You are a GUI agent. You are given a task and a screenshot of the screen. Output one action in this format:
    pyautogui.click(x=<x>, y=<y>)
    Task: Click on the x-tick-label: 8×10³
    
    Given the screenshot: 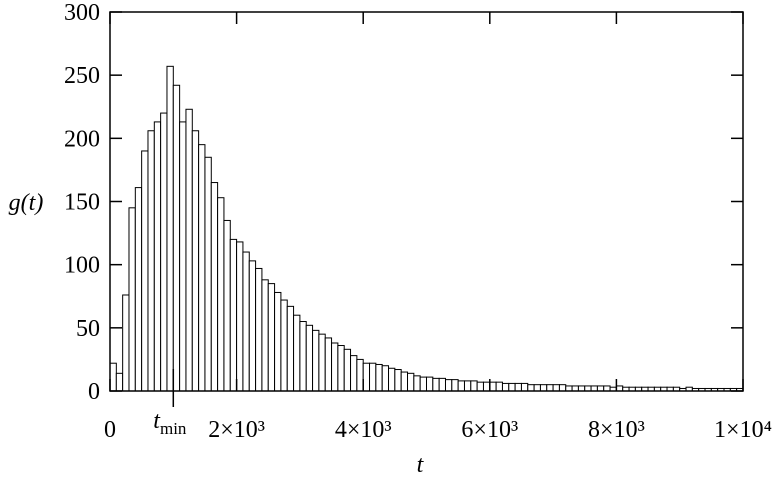 What is the action you would take?
    pyautogui.click(x=616, y=430)
    